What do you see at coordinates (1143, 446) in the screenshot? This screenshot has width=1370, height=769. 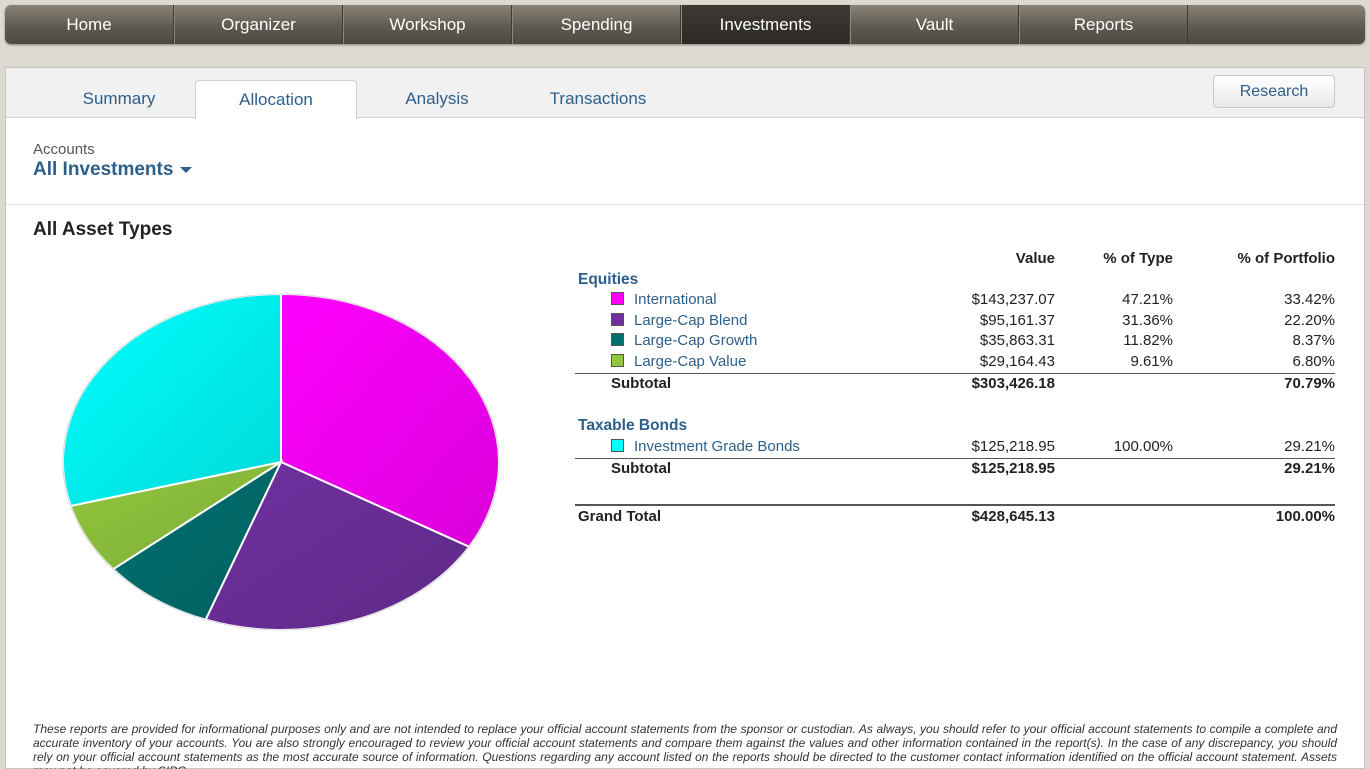 I see `asset-pct-type: 100.00%` at bounding box center [1143, 446].